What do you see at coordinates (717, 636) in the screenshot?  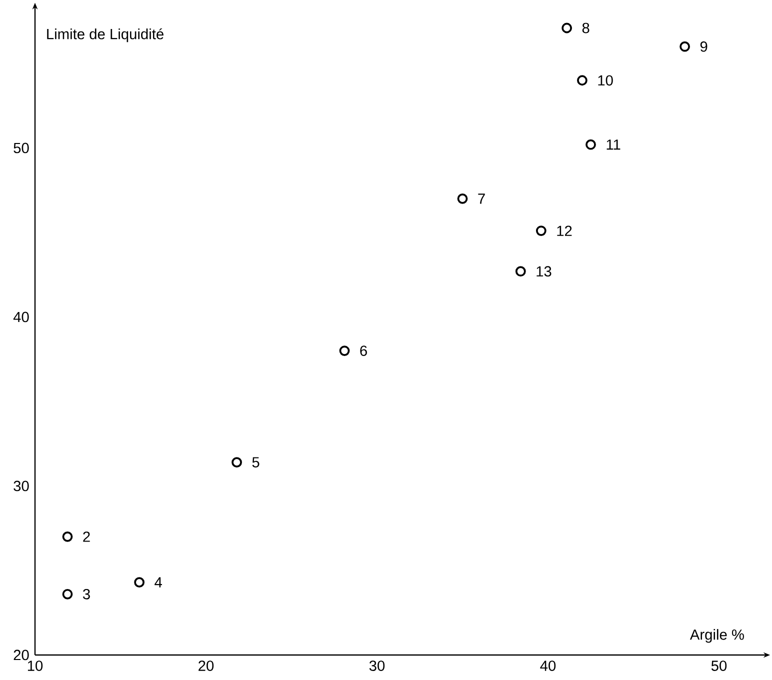 I see `x-axis-title: Argile %` at bounding box center [717, 636].